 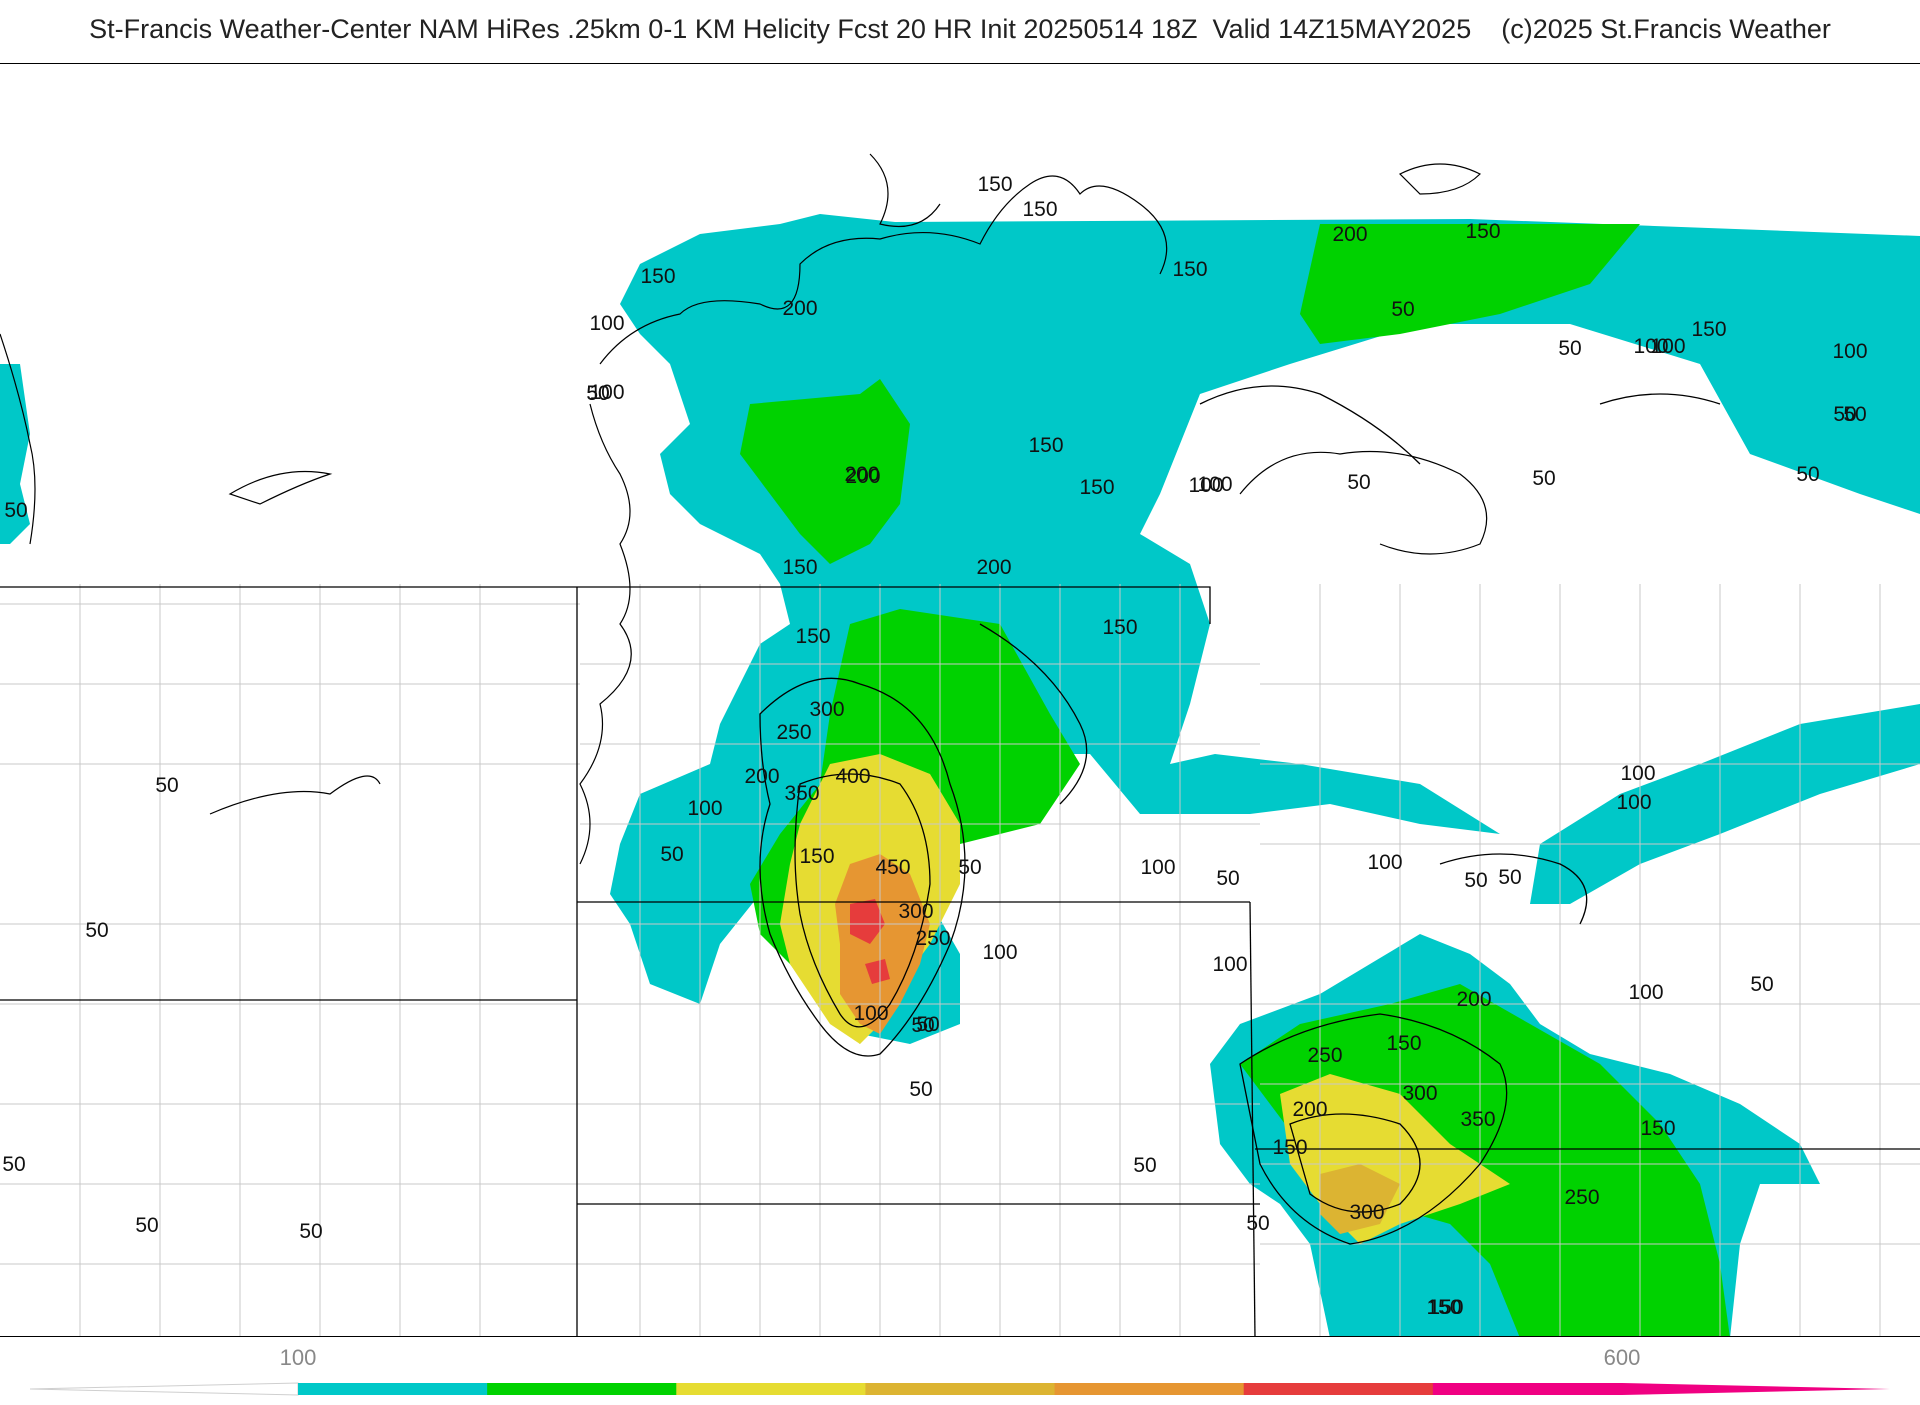 What do you see at coordinates (1725, 804) in the screenshot?
I see `fill-100-150-east-band` at bounding box center [1725, 804].